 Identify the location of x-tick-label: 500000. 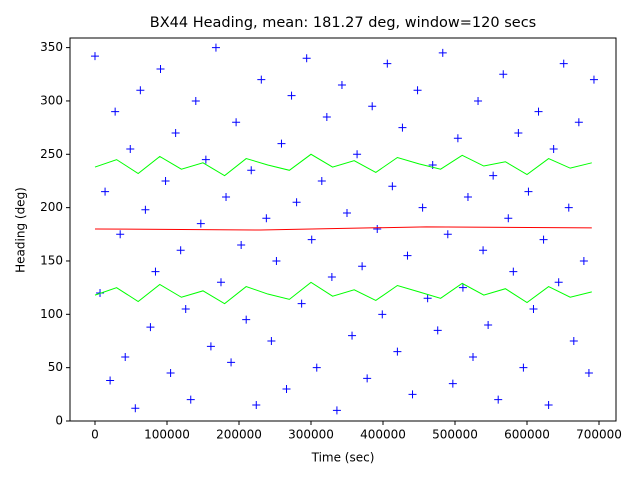
(455, 435).